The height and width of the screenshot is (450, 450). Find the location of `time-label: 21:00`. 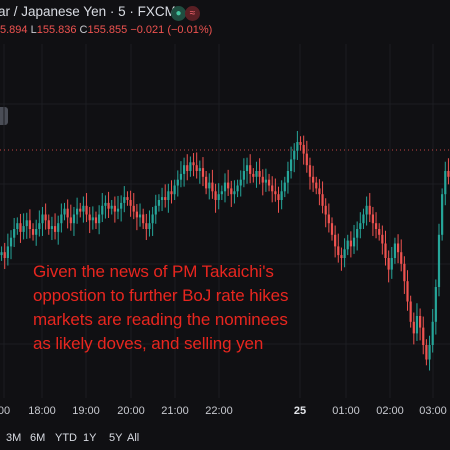

time-label: 21:00 is located at coordinates (175, 411).